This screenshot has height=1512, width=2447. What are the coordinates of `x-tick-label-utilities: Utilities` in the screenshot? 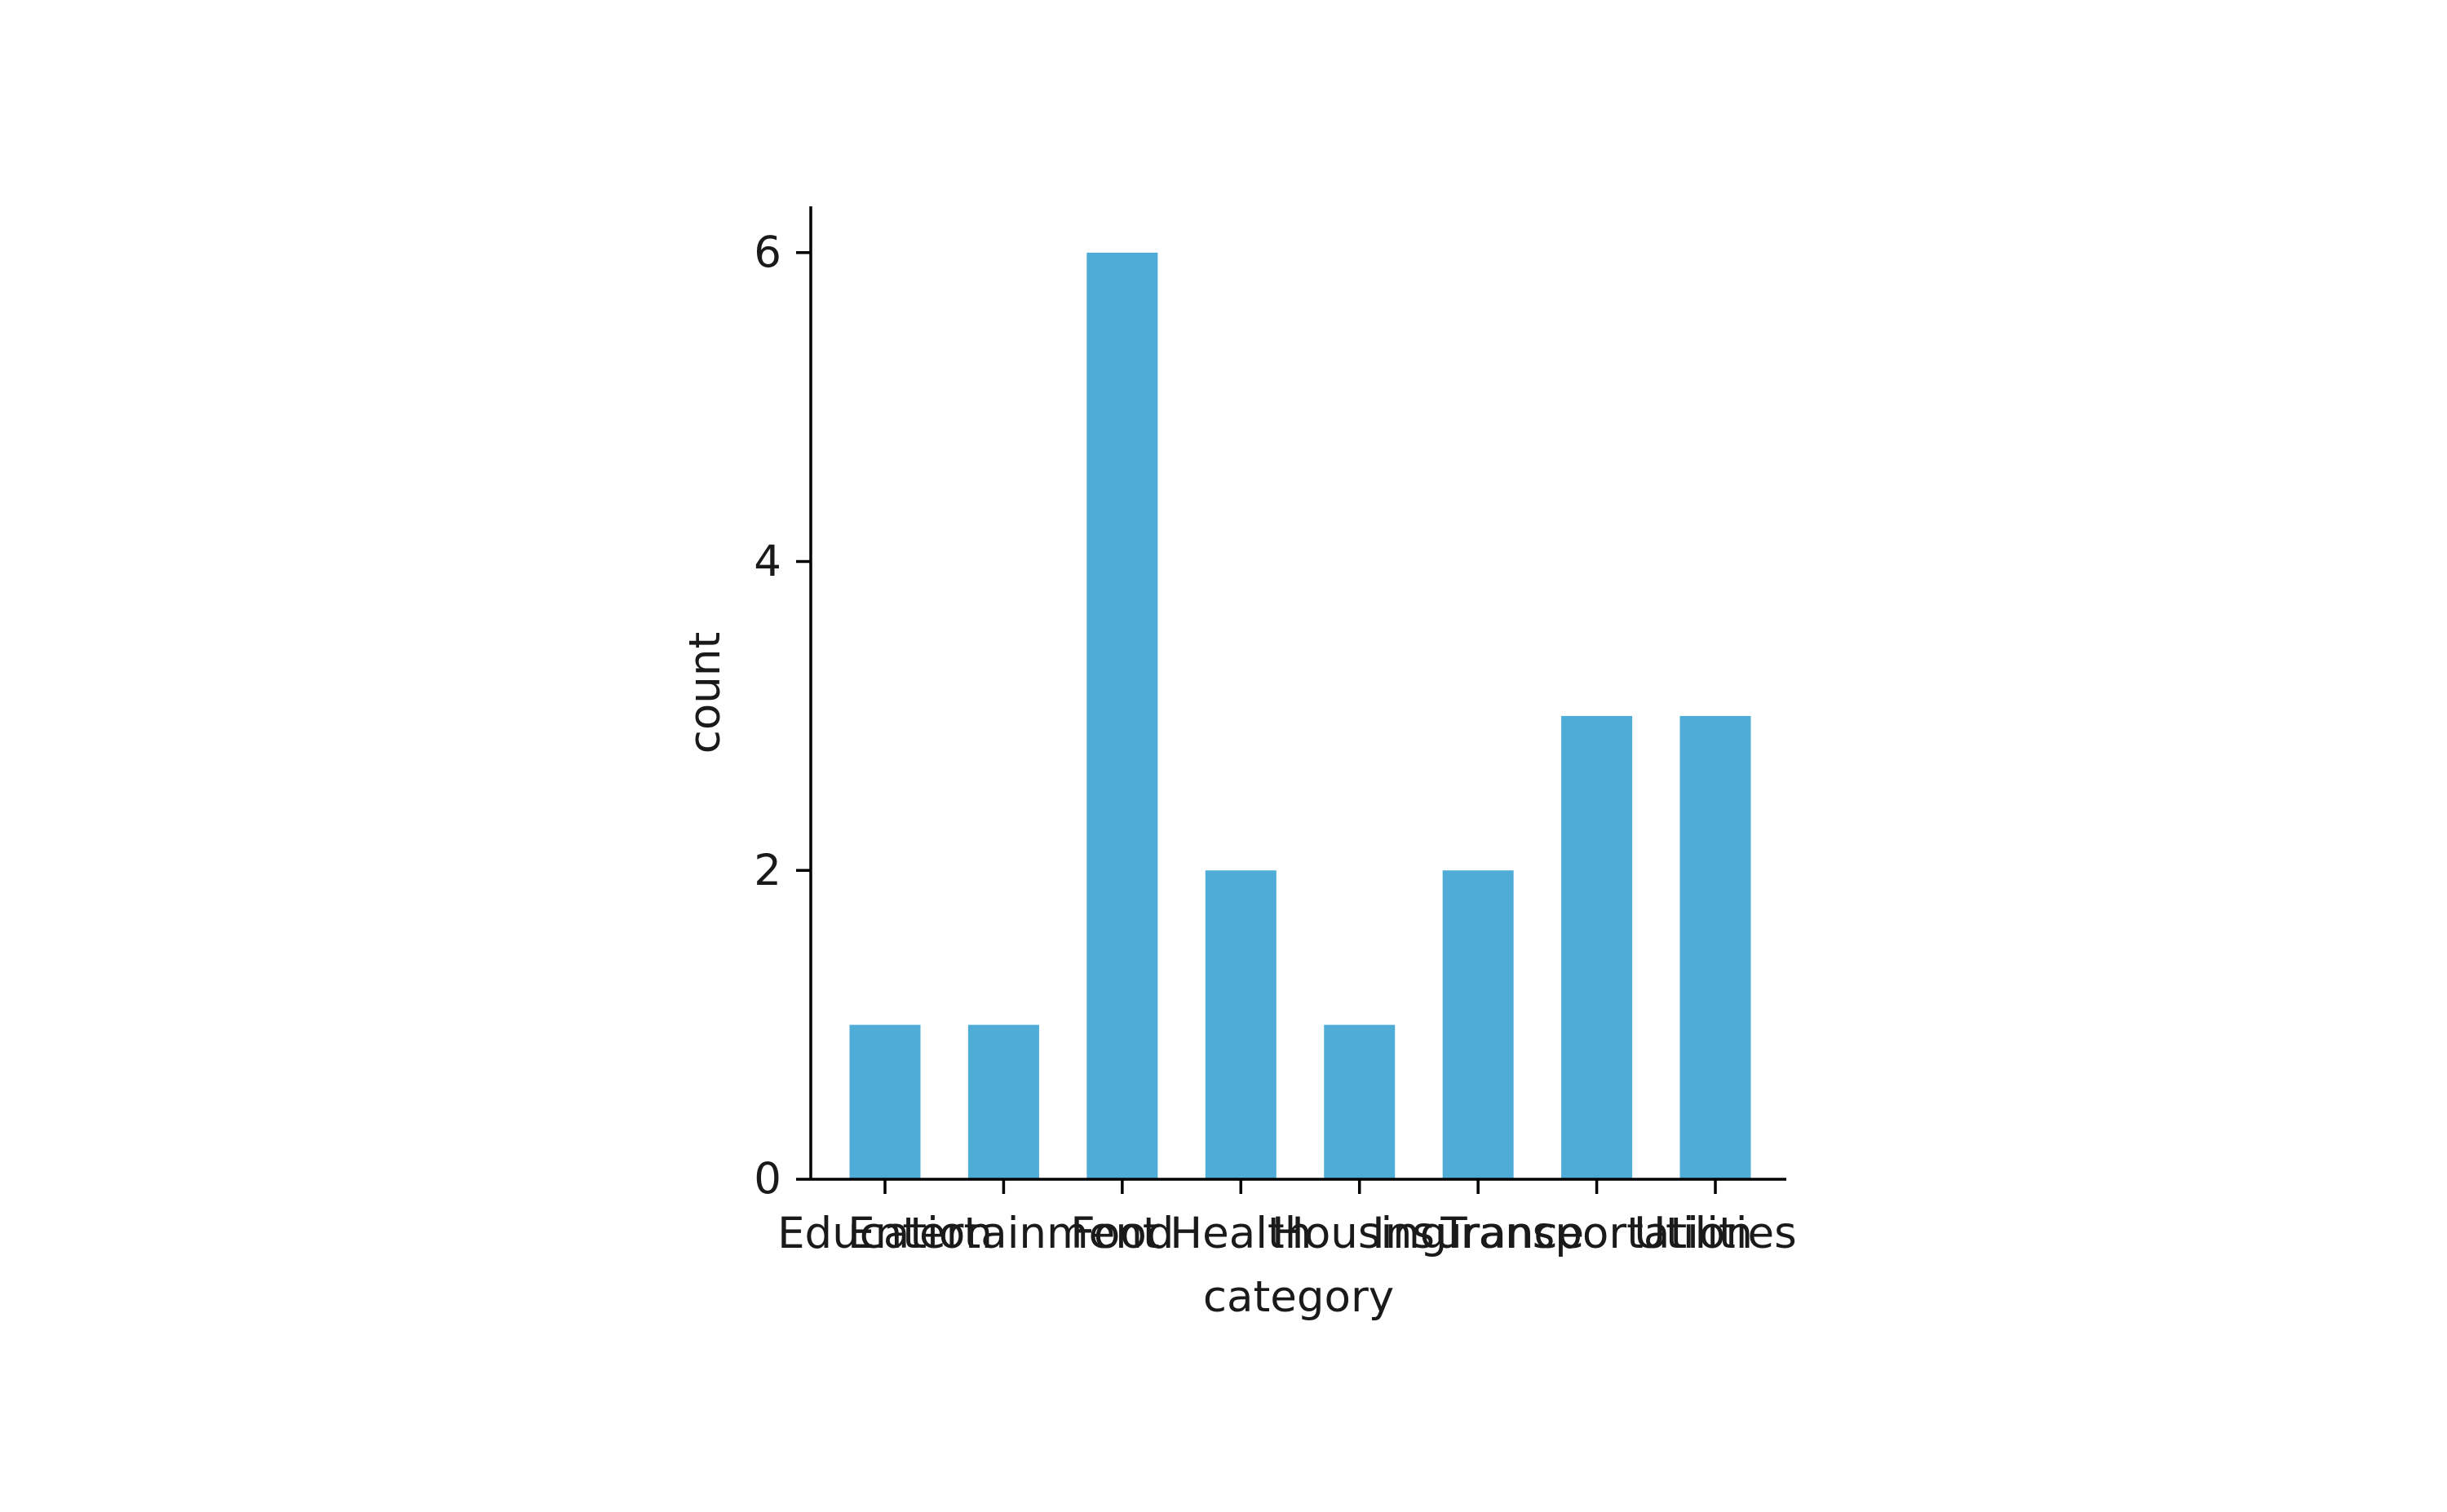 It's located at (1715, 1233).